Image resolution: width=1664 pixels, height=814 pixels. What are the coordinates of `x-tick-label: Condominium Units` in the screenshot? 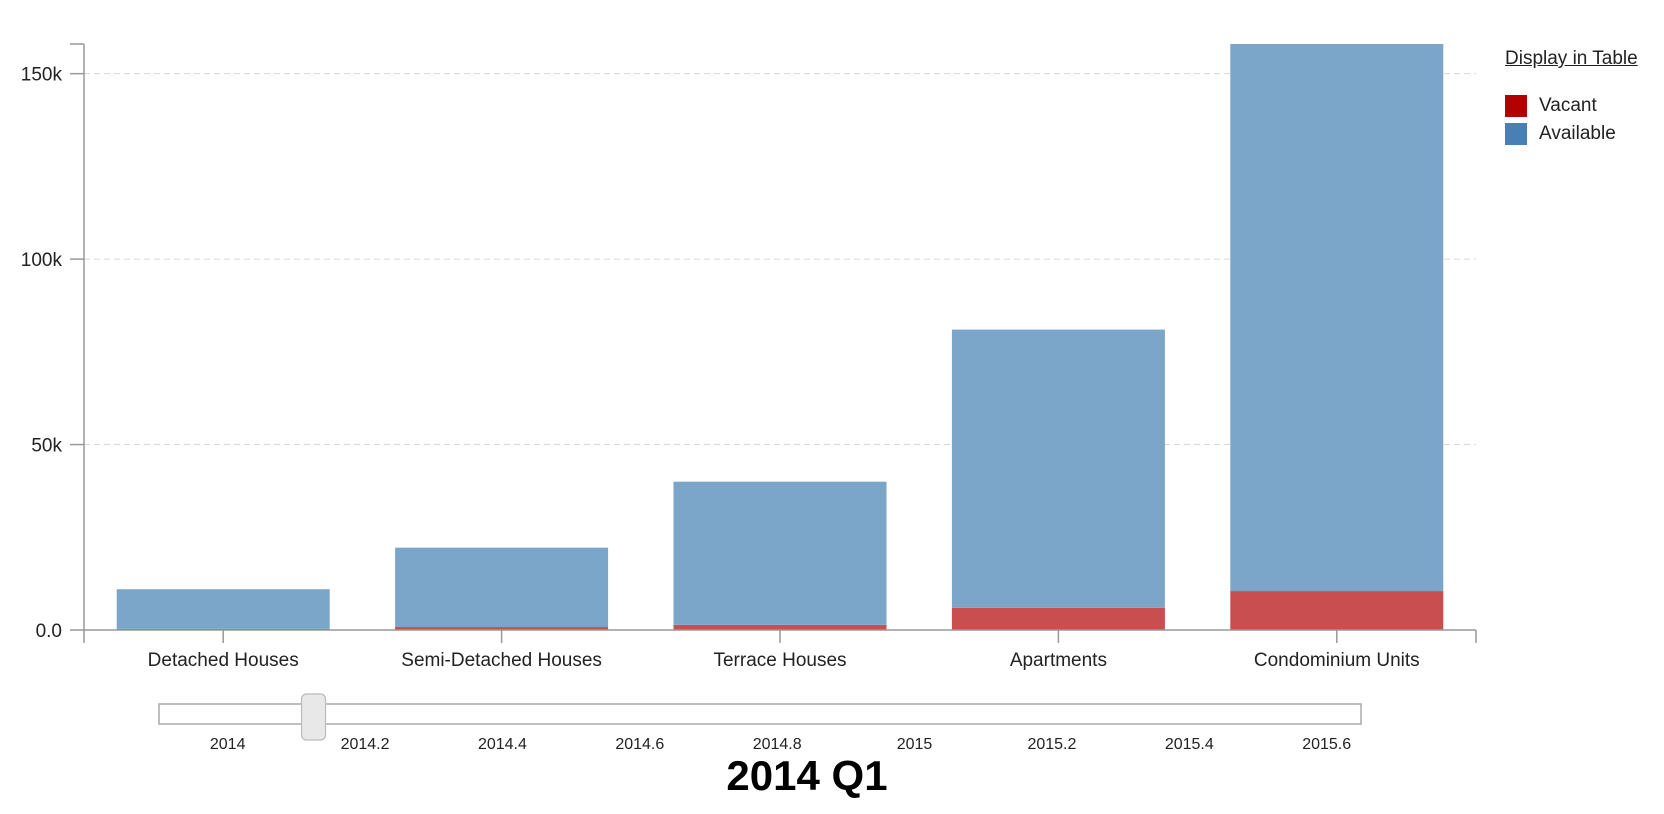 It's located at (1337, 660).